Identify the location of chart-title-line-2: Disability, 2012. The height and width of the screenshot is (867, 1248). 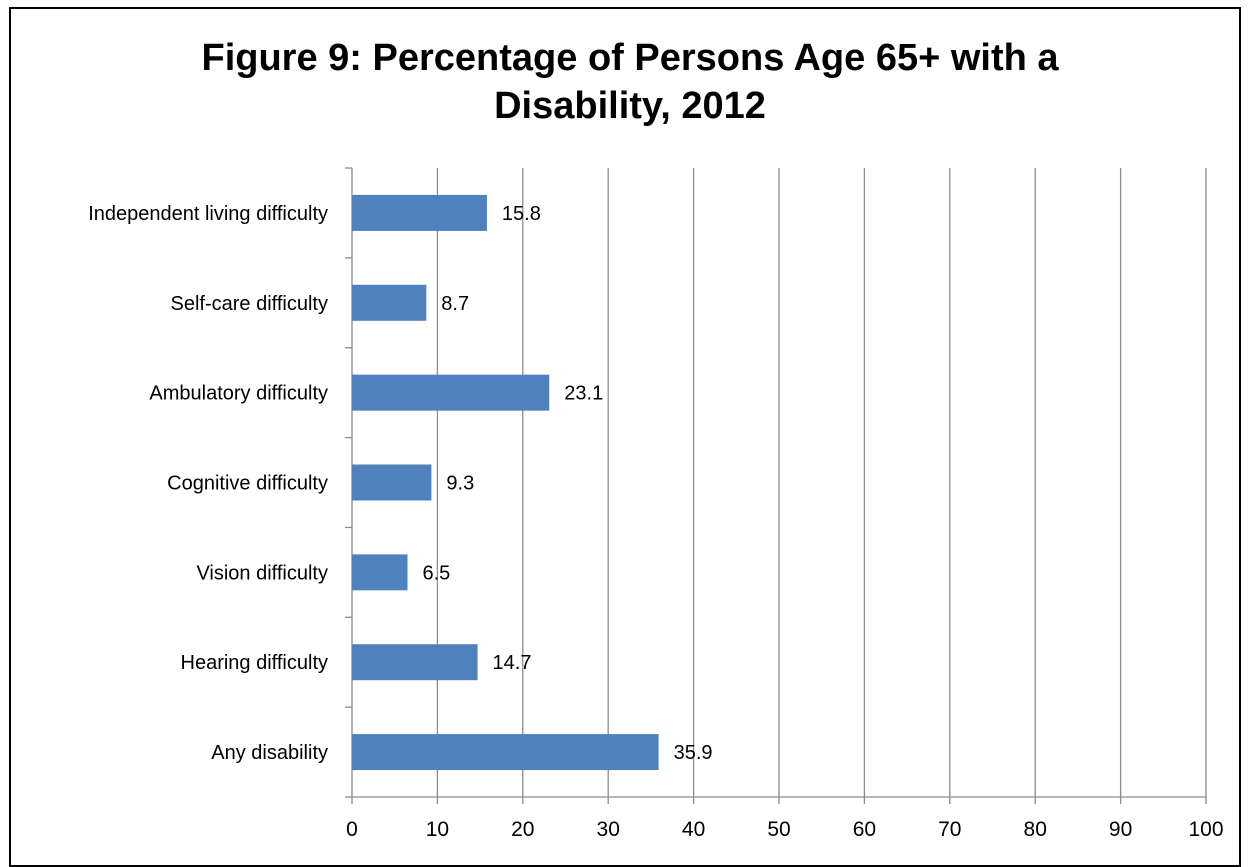
(630, 106).